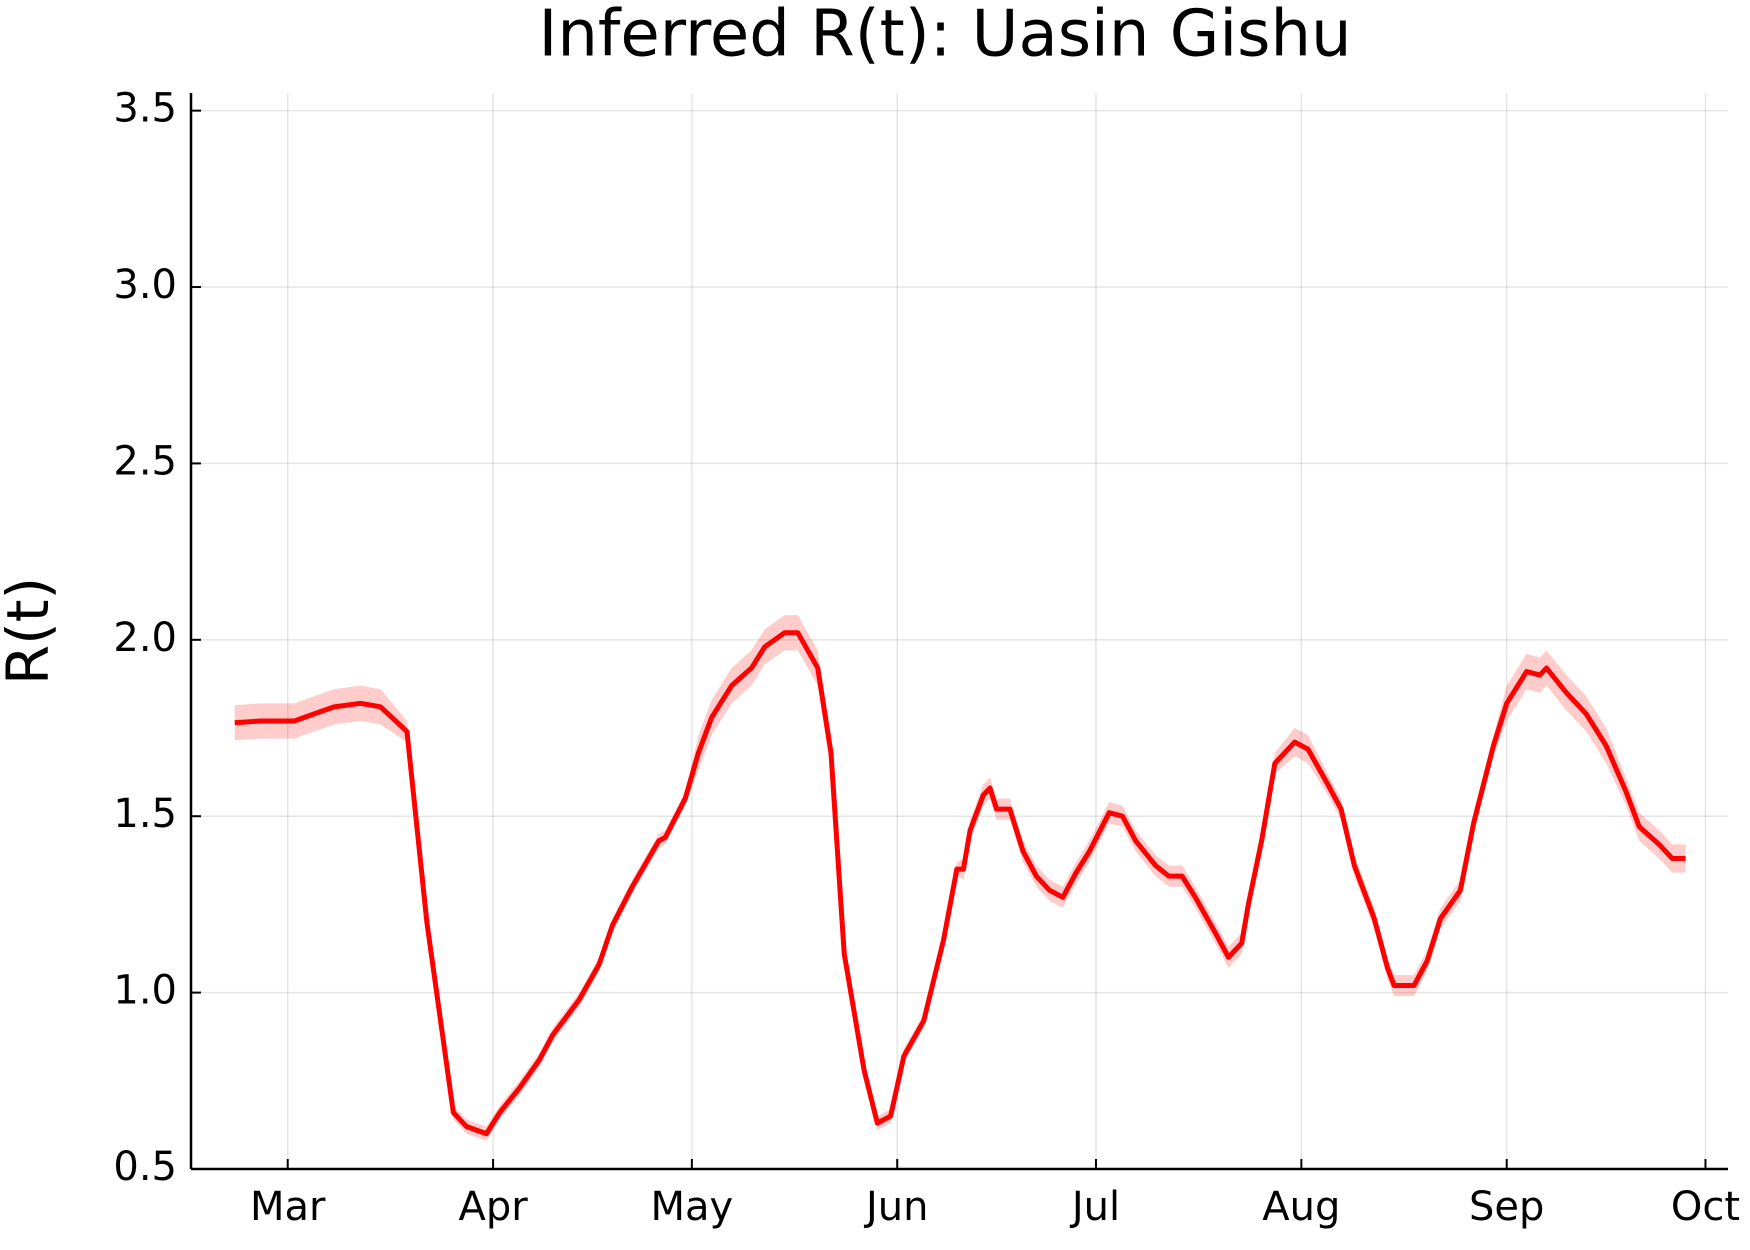 This screenshot has width=1750, height=1250. What do you see at coordinates (493, 1207) in the screenshot?
I see `x-tick-label: Apr` at bounding box center [493, 1207].